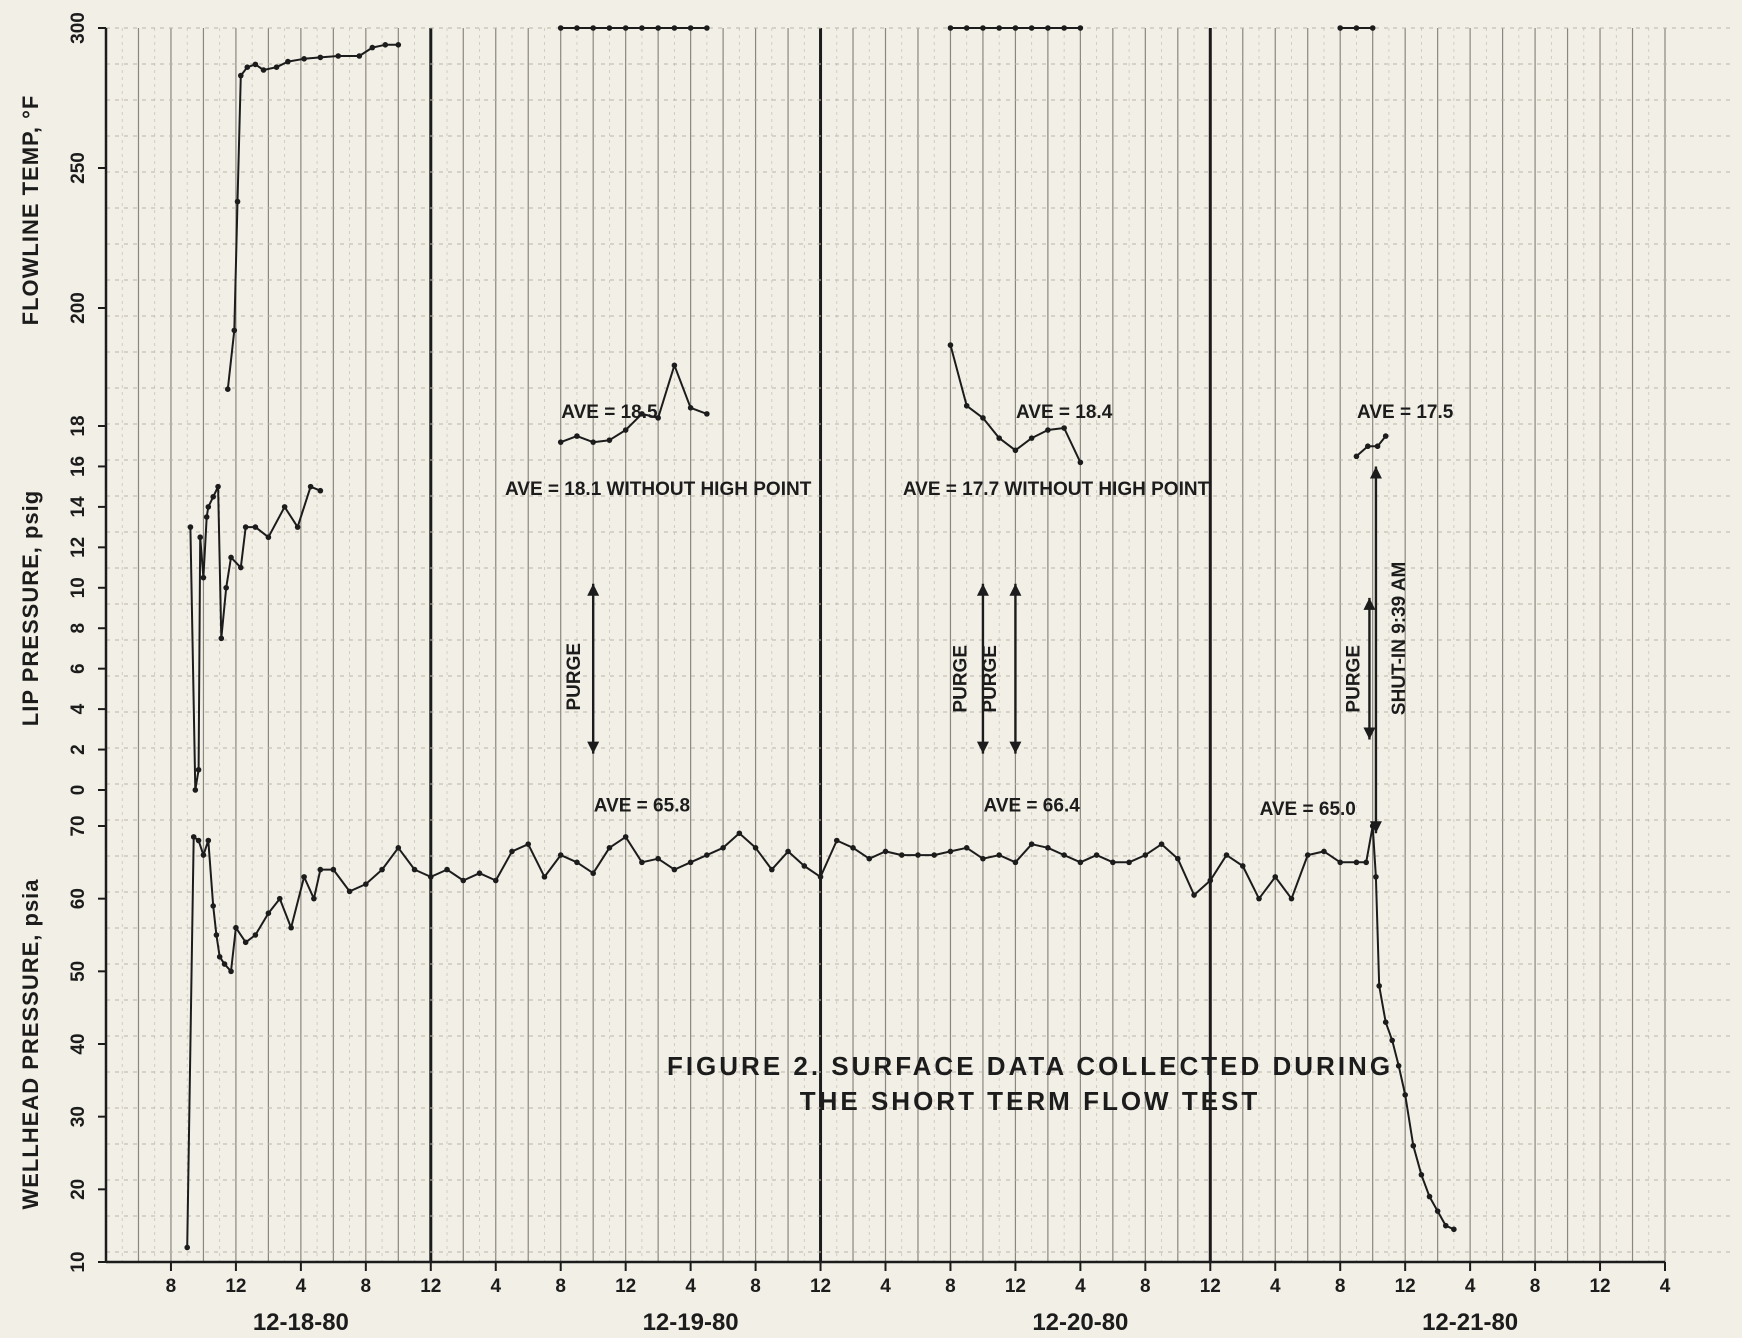  I want to click on date-label: 12-18-80, so click(301, 1322).